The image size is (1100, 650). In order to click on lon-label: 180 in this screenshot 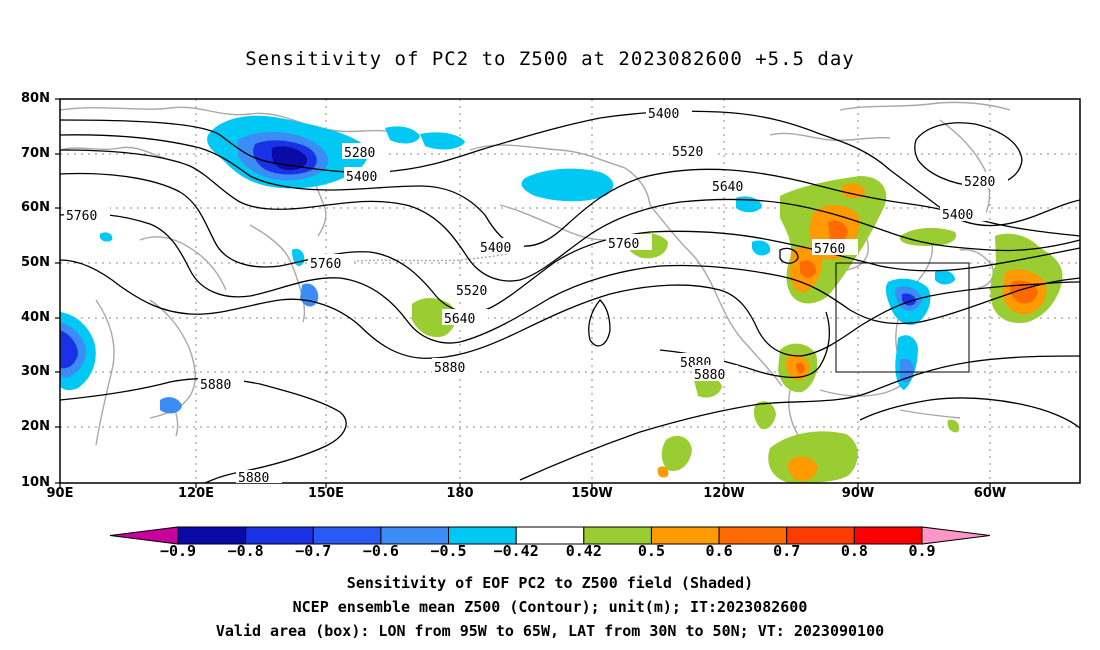, I will do `click(460, 493)`.